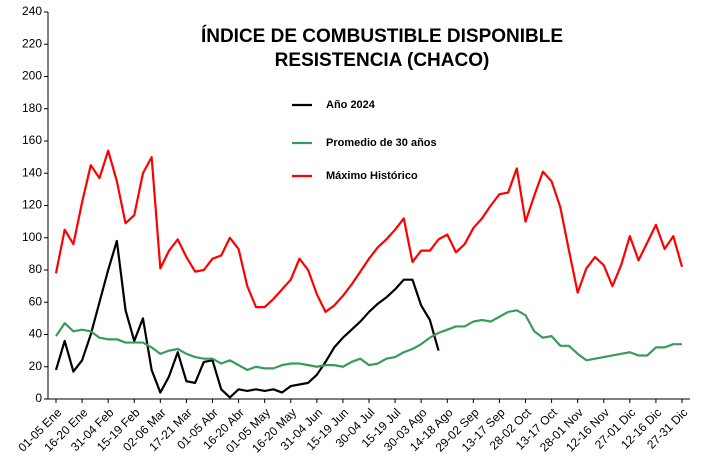 This screenshot has width=705, height=473. I want to click on y-tick-label: 20, so click(36, 366).